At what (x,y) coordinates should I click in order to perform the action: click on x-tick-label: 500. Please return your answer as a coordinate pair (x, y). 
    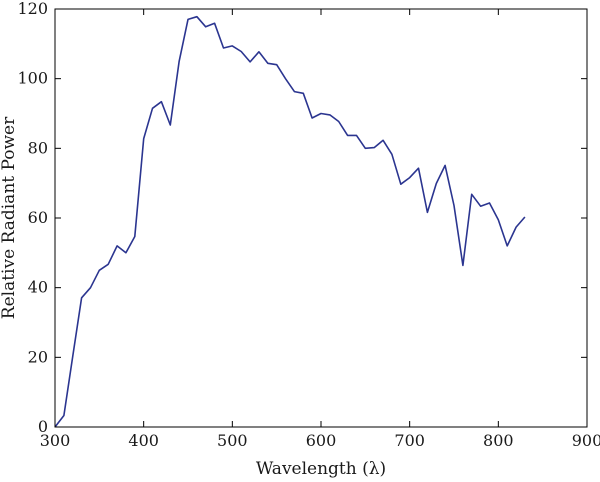
    Looking at the image, I should click on (232, 440).